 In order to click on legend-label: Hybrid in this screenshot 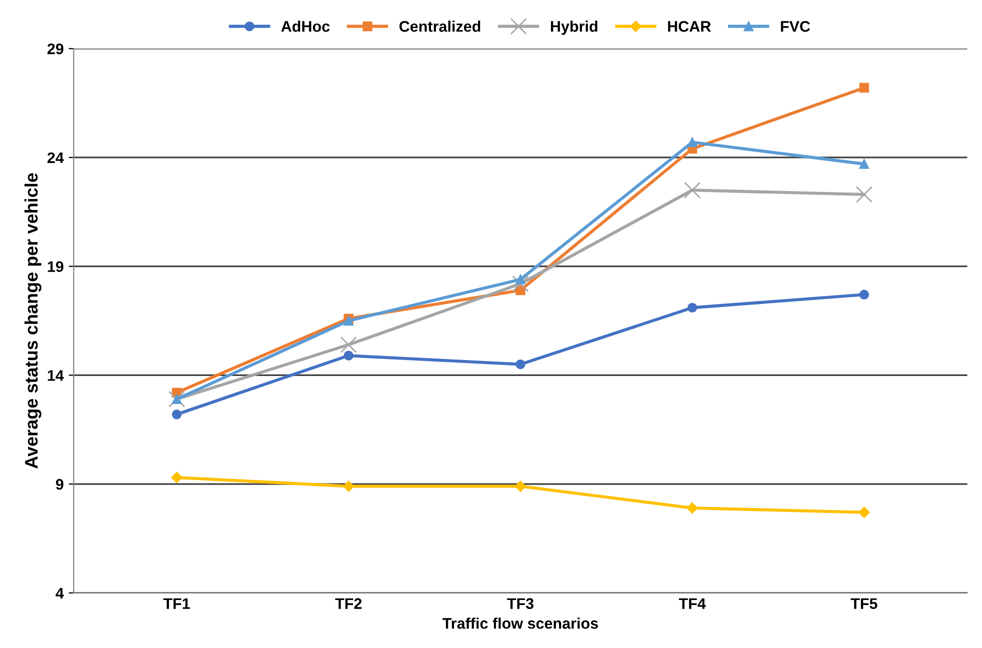, I will do `click(574, 27)`.